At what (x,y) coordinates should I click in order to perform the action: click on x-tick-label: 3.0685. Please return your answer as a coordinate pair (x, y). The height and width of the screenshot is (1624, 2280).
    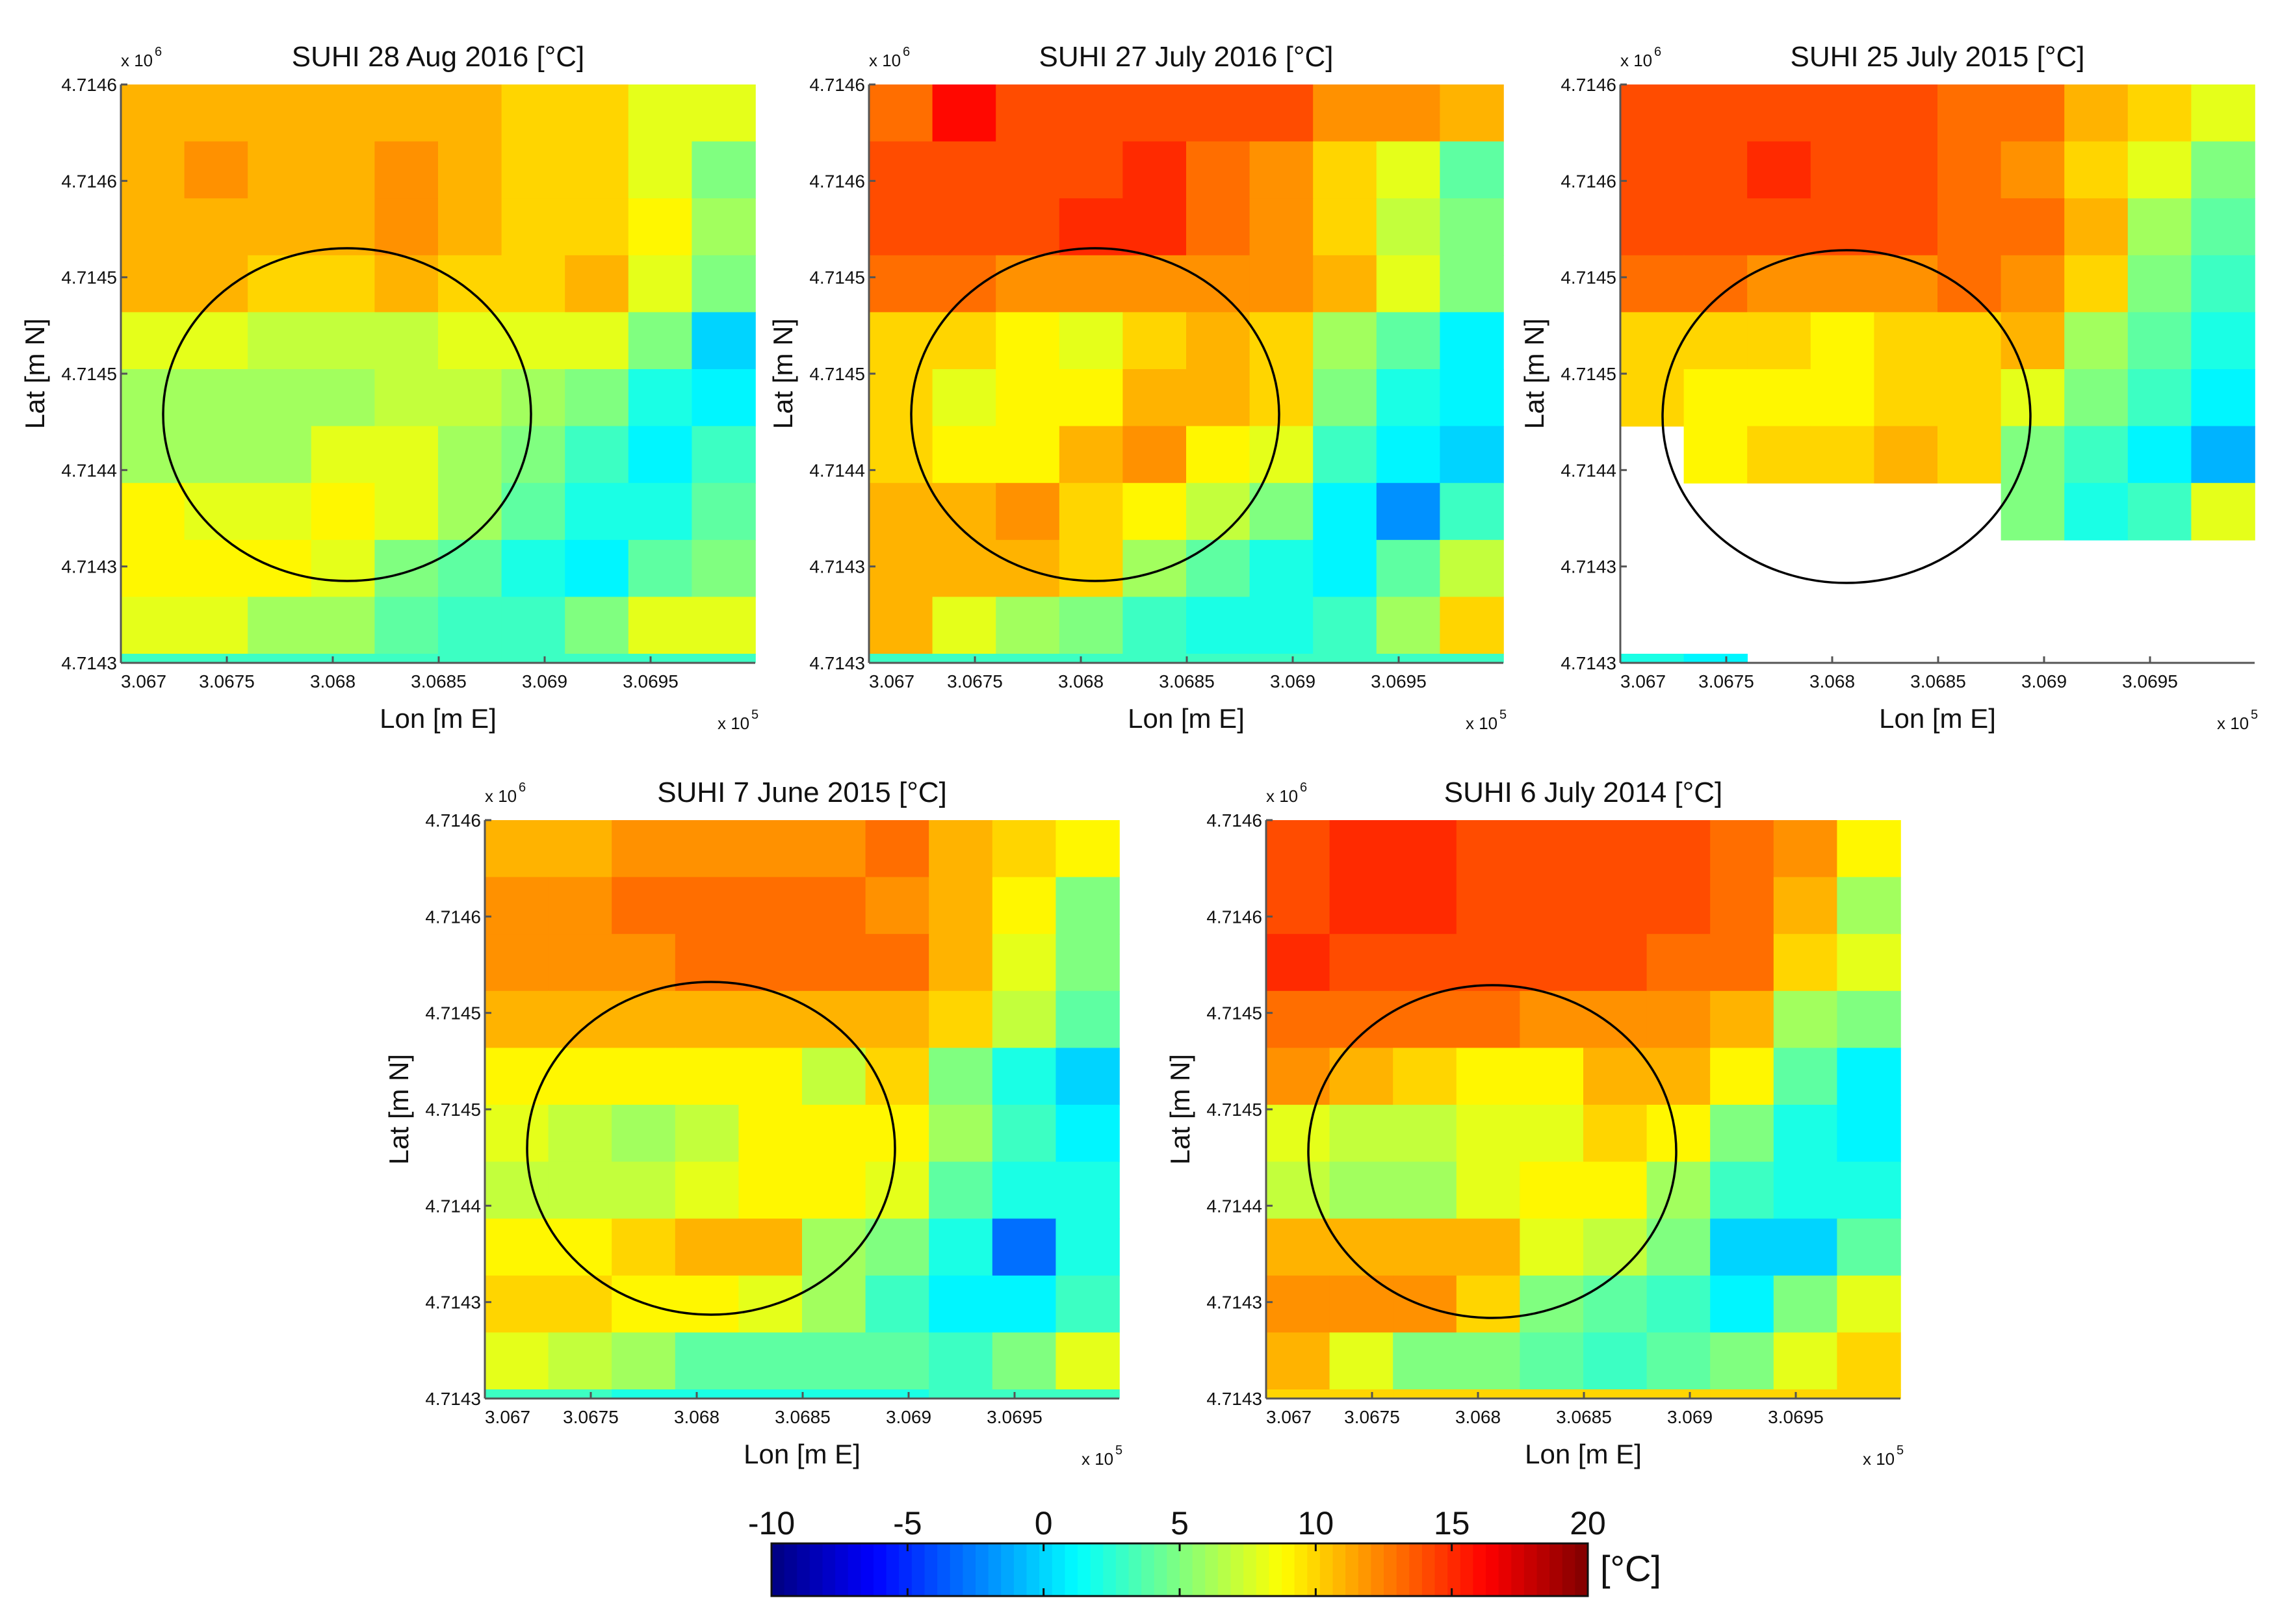
    Looking at the image, I should click on (1187, 681).